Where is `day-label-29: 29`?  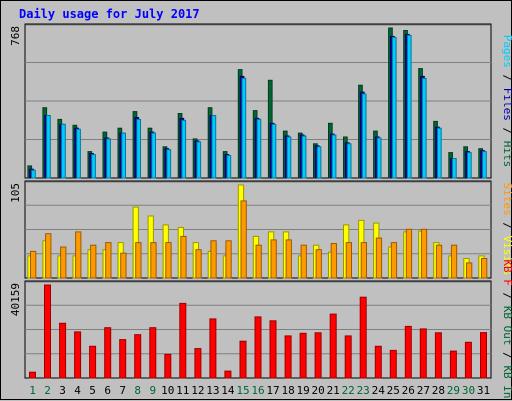 day-label-29: 29 is located at coordinates (453, 390).